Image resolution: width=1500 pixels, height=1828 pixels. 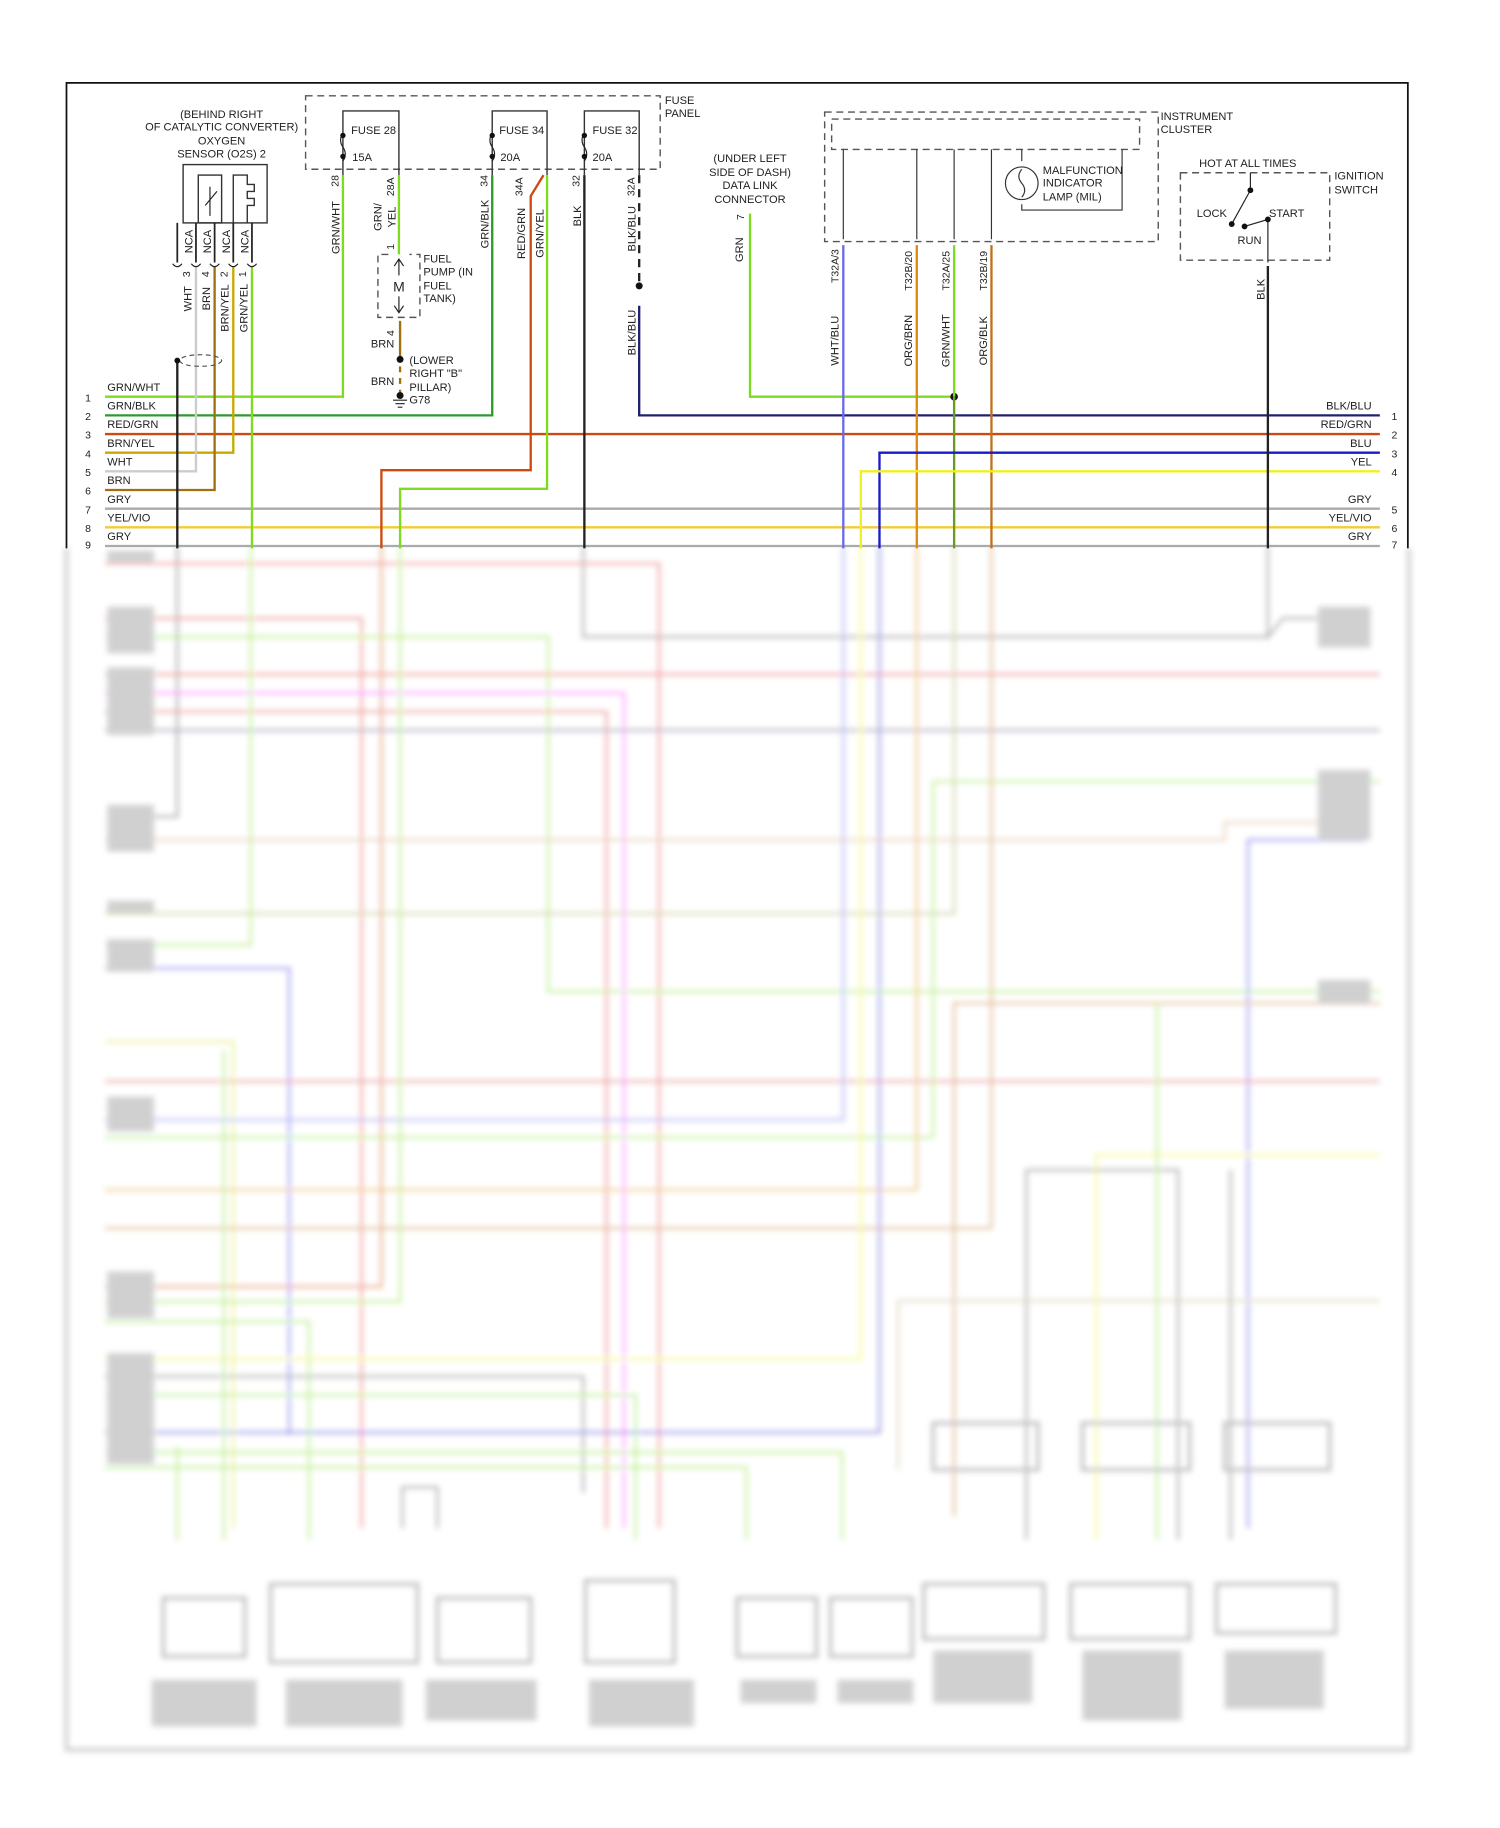 I want to click on fuse-icon, so click(x=464, y=147).